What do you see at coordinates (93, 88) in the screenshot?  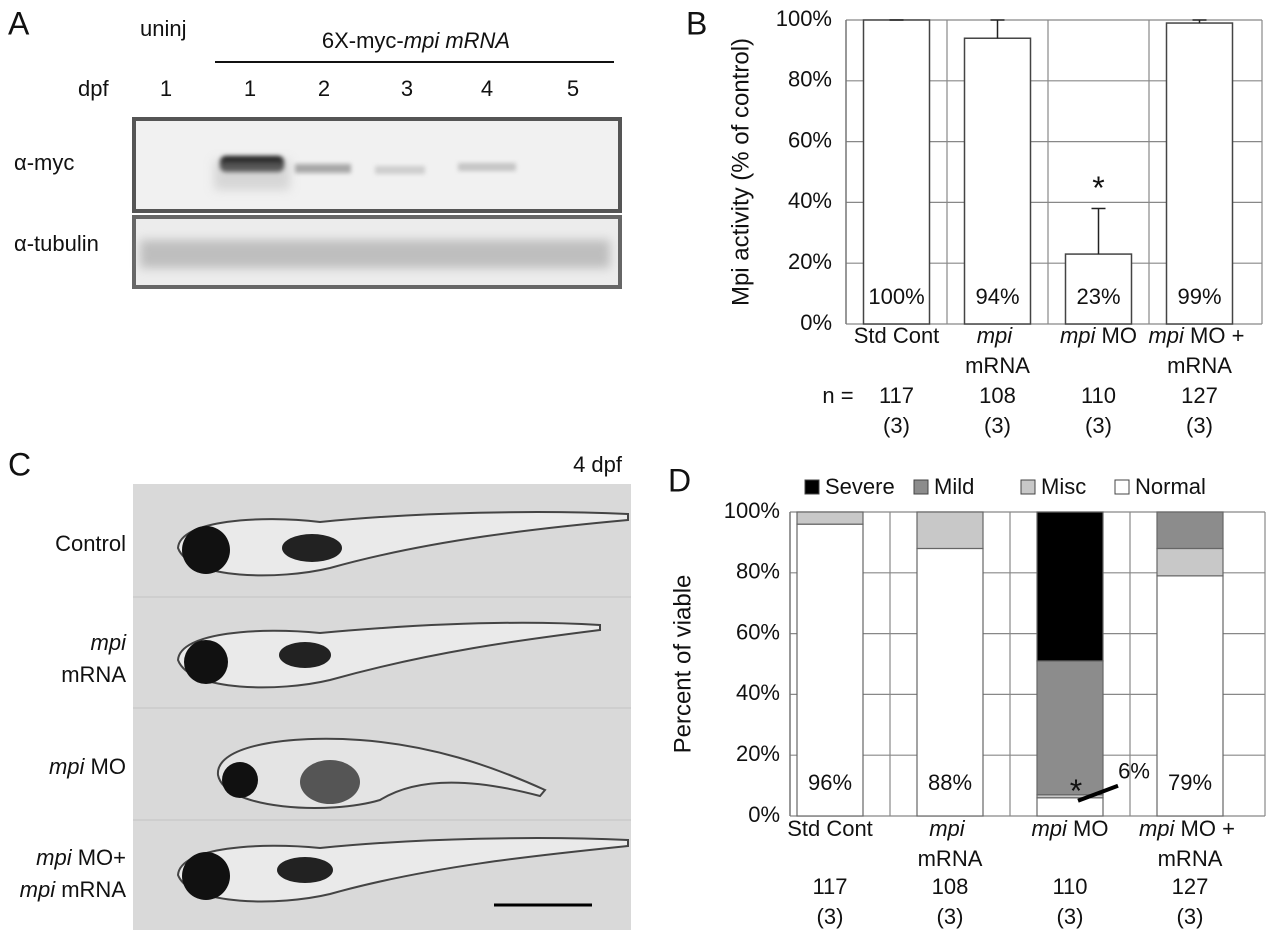 I see `blot-label: dpf` at bounding box center [93, 88].